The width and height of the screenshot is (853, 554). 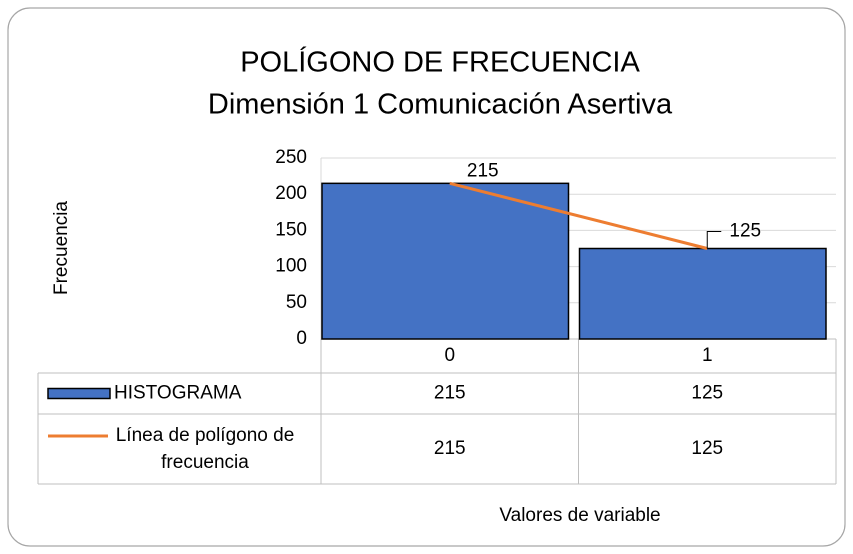 What do you see at coordinates (579, 515) in the screenshot?
I see `x-axis-label: Valores de variable` at bounding box center [579, 515].